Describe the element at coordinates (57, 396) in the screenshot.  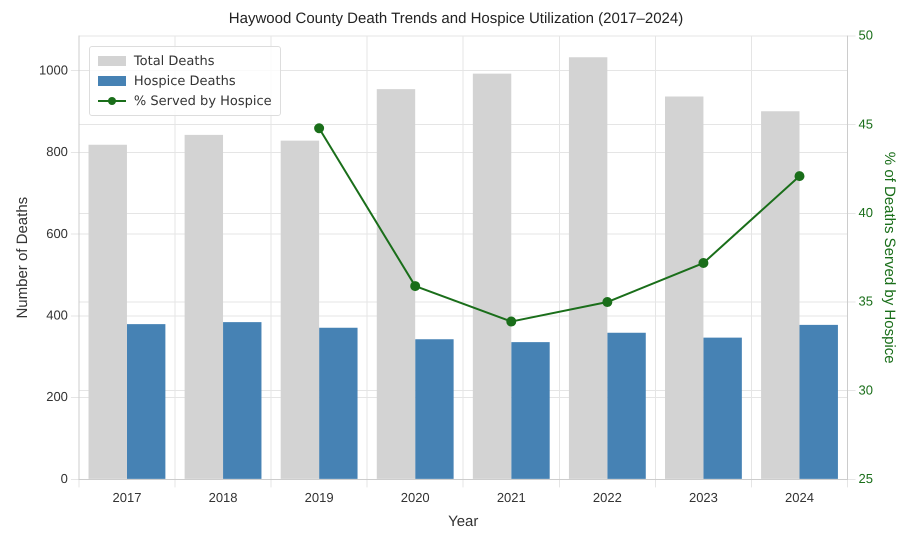
I see `y-tick-label: 200` at that location.